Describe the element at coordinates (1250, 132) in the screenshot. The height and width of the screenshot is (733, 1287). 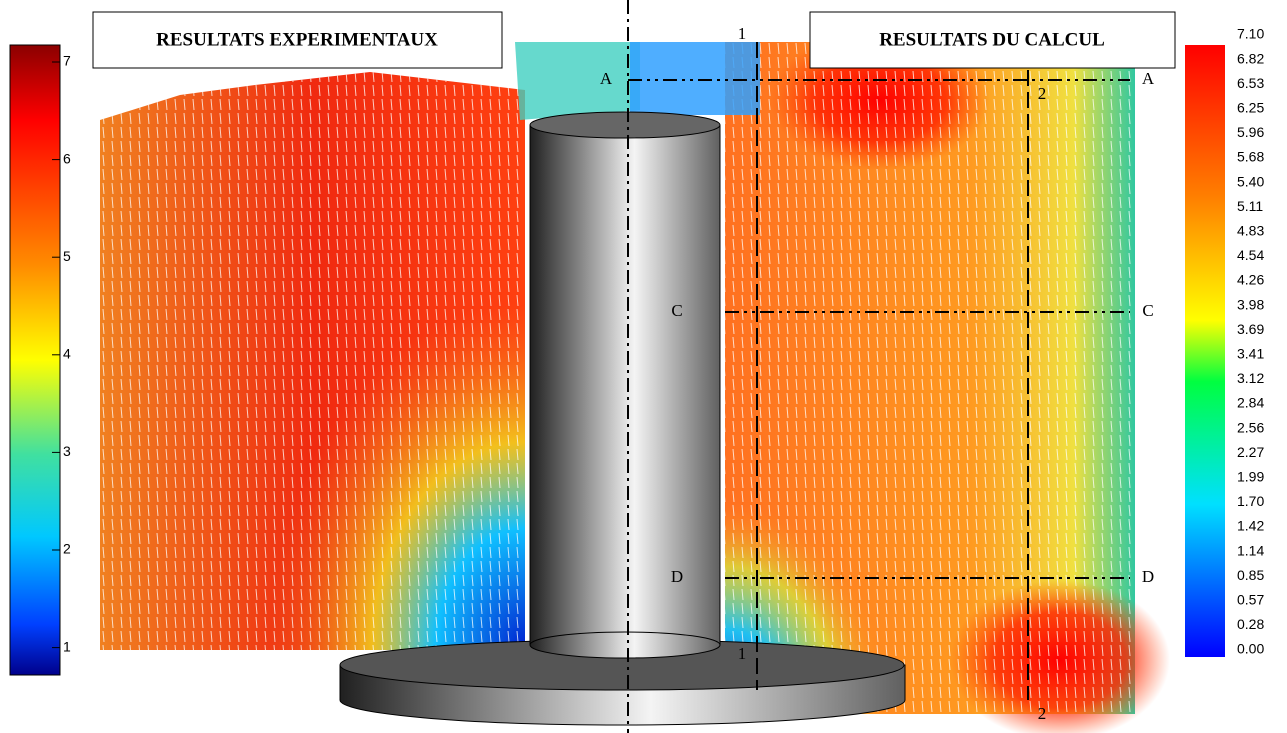
I see `colorbar-label: 5.96` at that location.